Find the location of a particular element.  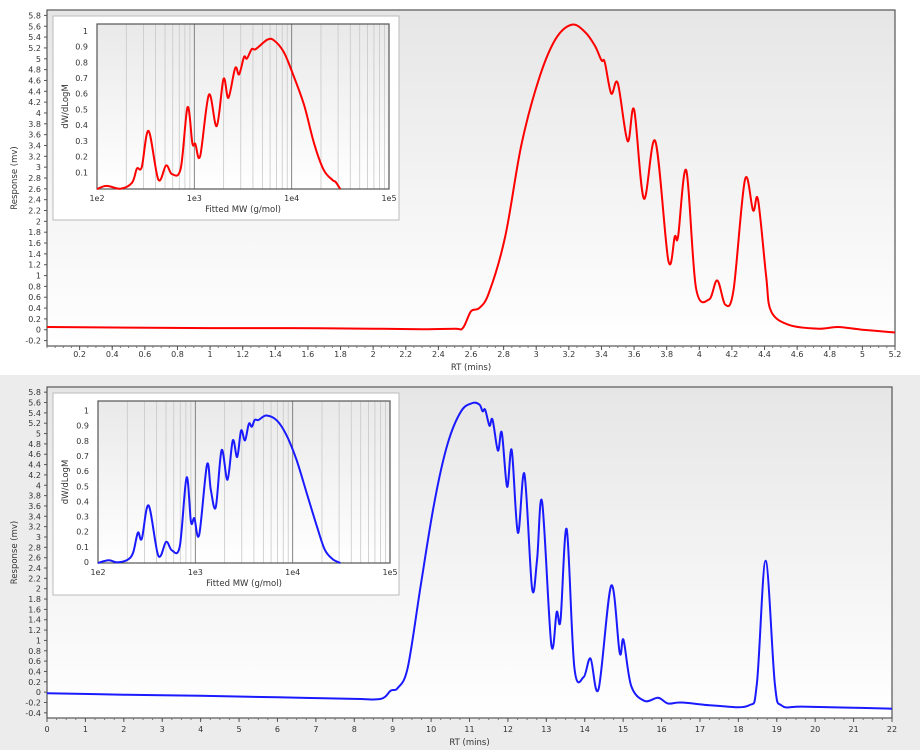

x-tick-label: 16 is located at coordinates (661, 729).